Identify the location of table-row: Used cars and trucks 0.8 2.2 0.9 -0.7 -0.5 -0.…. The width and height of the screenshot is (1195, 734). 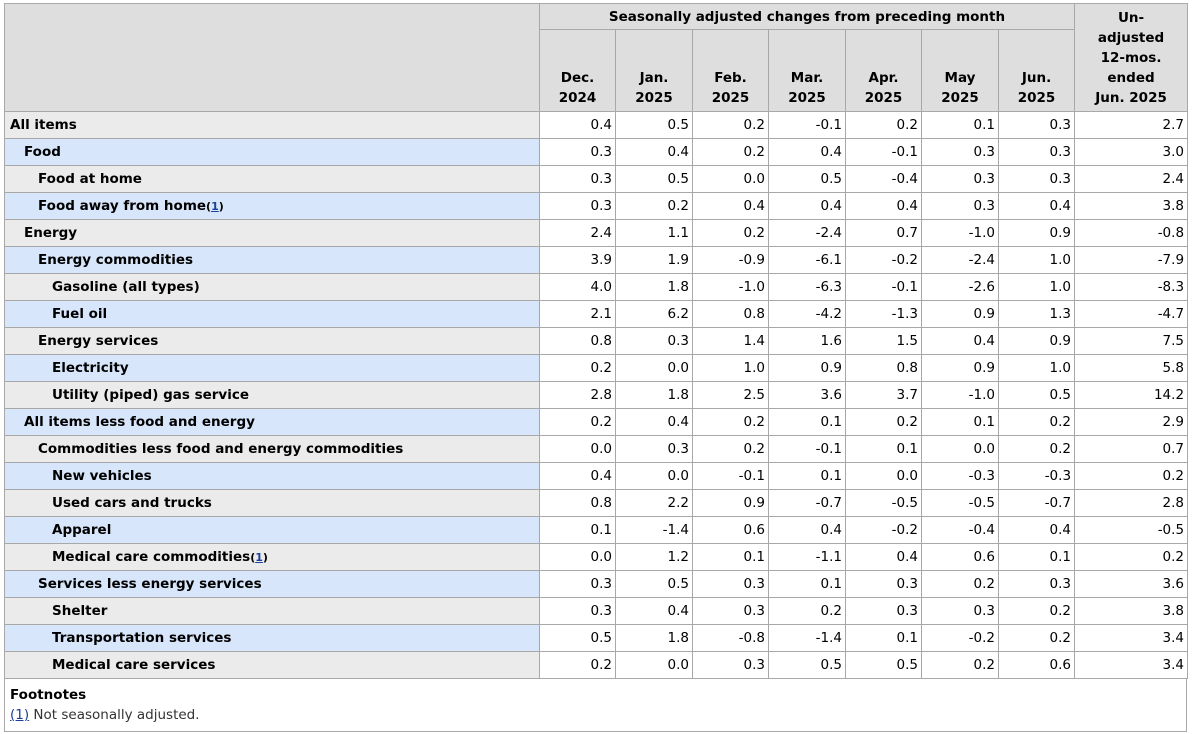
(596, 503).